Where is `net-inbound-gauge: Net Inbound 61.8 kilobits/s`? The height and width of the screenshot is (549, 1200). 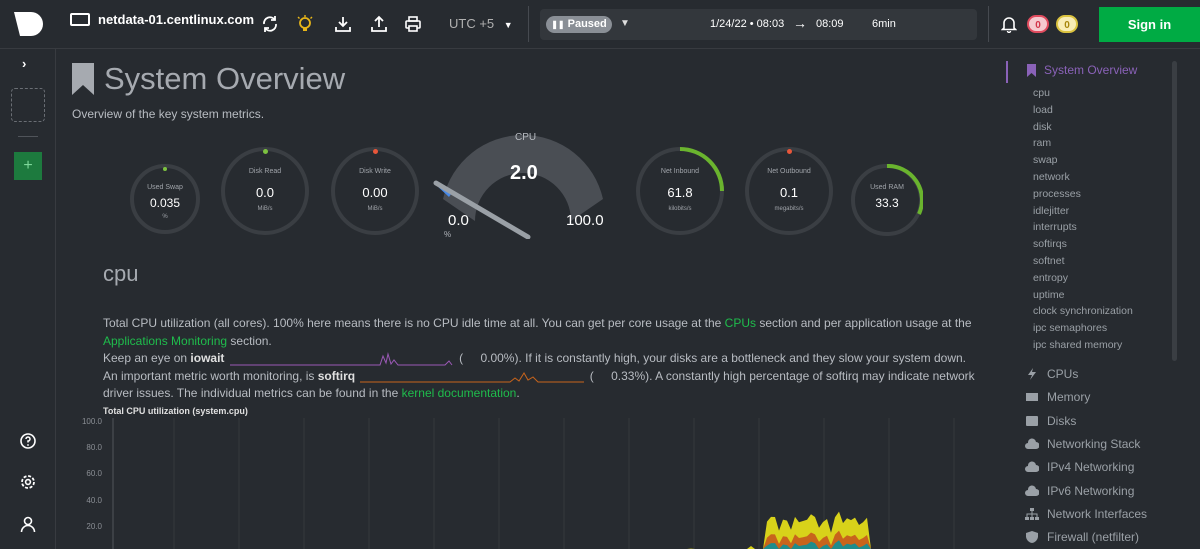
net-inbound-gauge: Net Inbound 61.8 kilobits/s is located at coordinates (680, 191).